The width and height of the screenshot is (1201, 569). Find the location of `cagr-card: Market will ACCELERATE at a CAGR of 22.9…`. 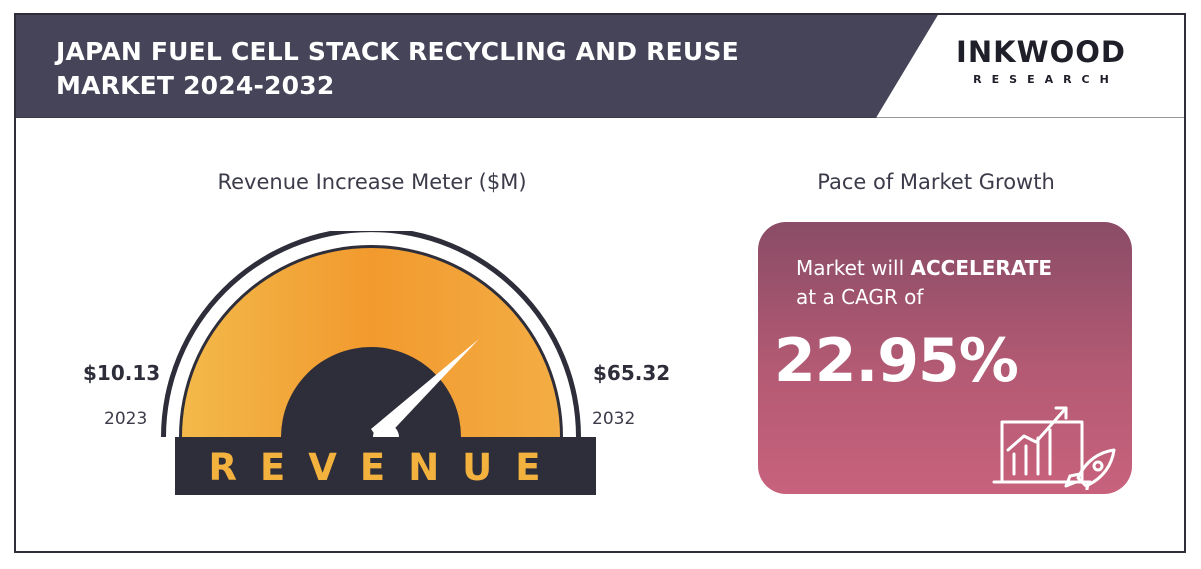

cagr-card: Market will ACCELERATE at a CAGR of 22.9… is located at coordinates (945, 358).